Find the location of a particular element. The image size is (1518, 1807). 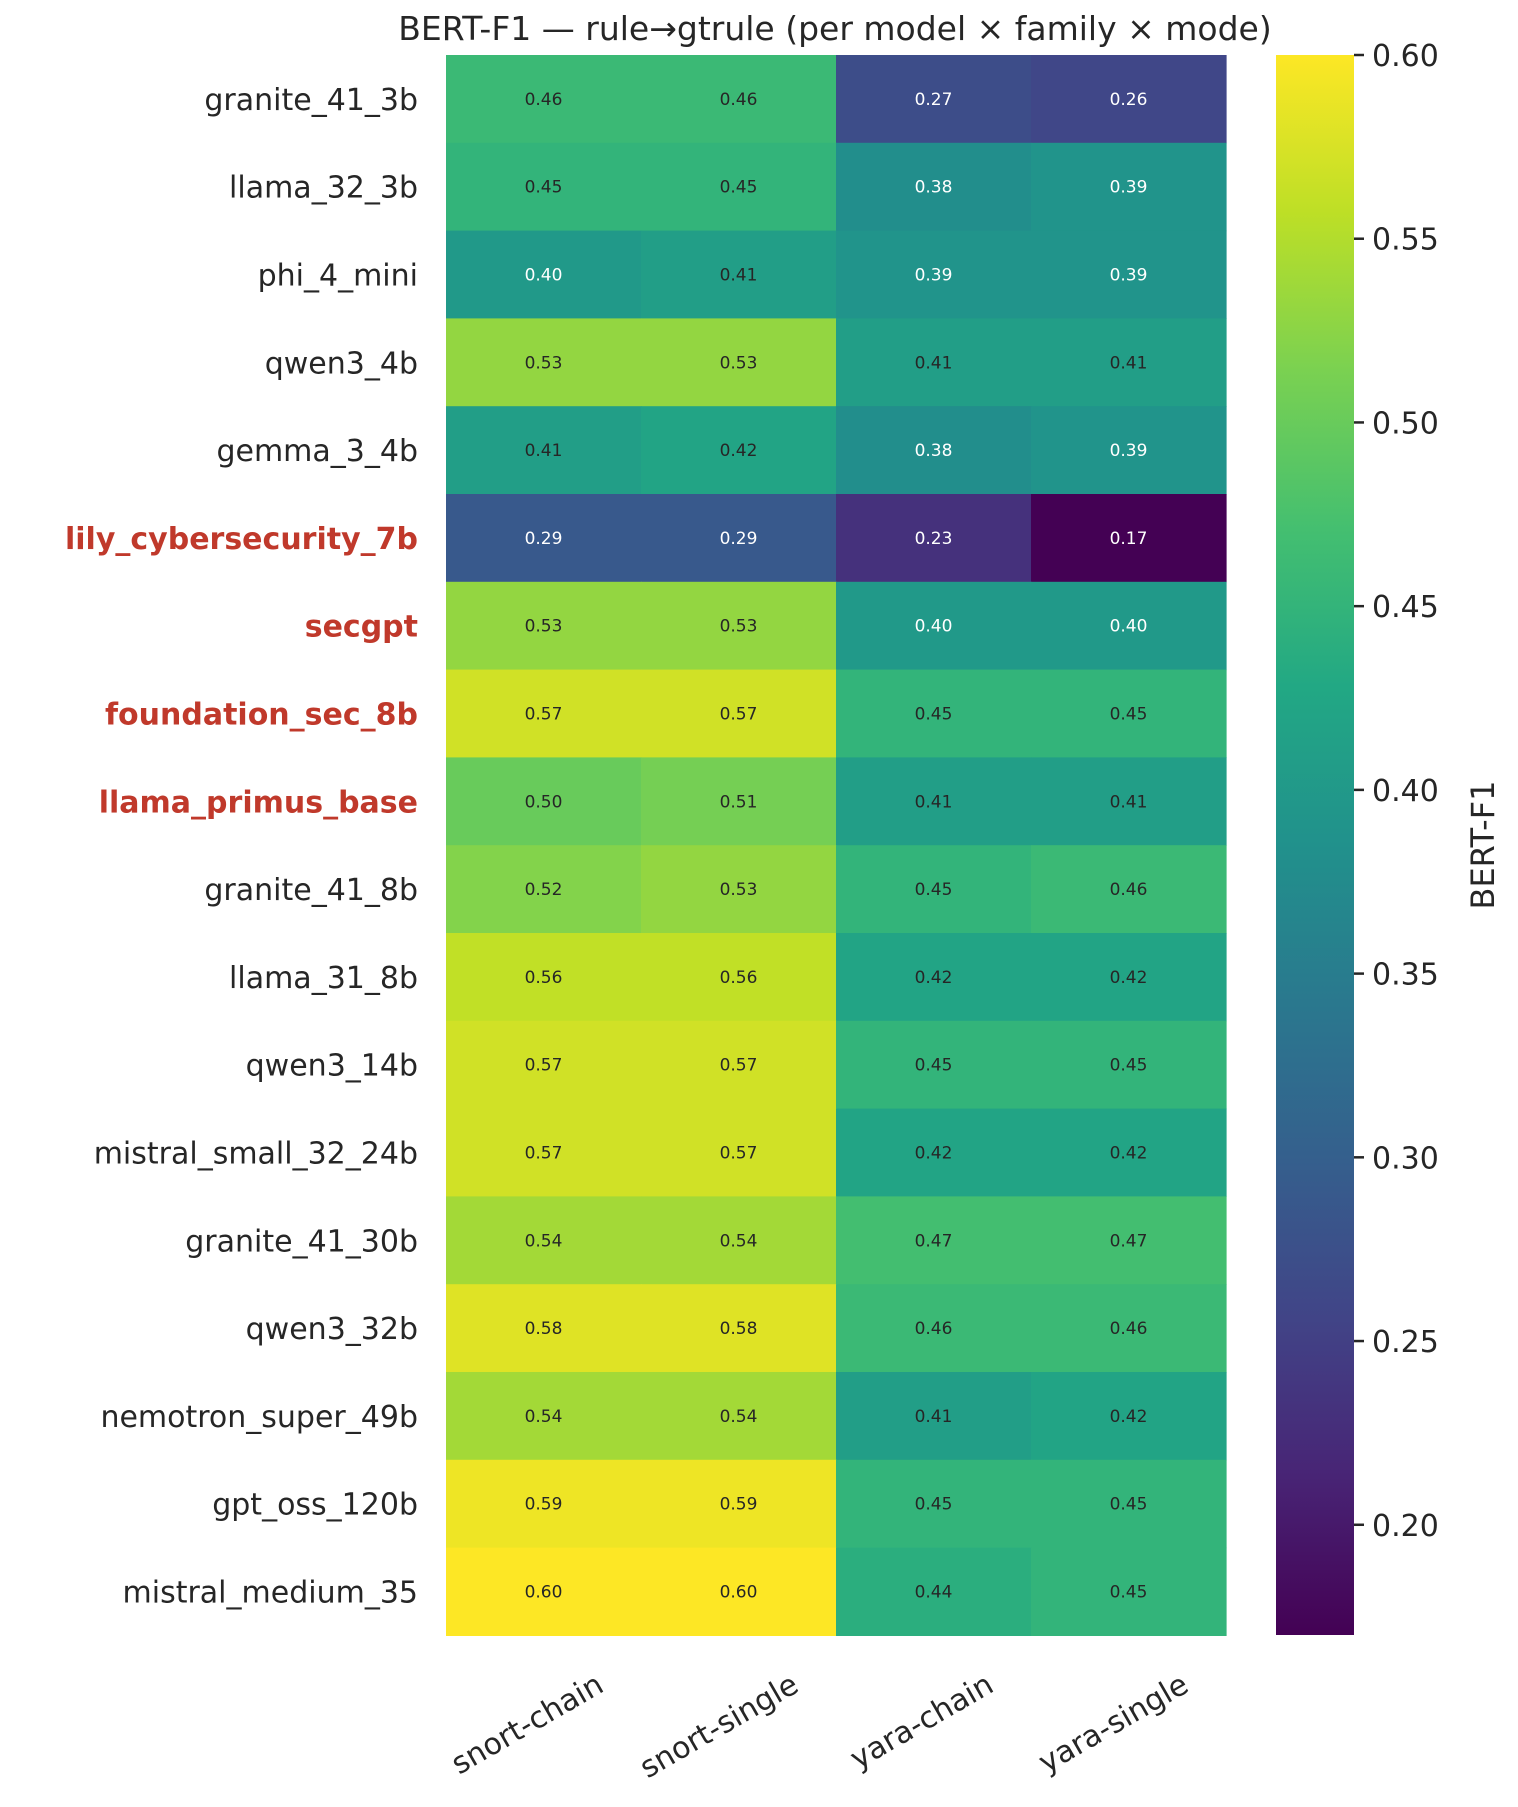

colorbar-tick-label: 0.50 is located at coordinates (1405, 423).